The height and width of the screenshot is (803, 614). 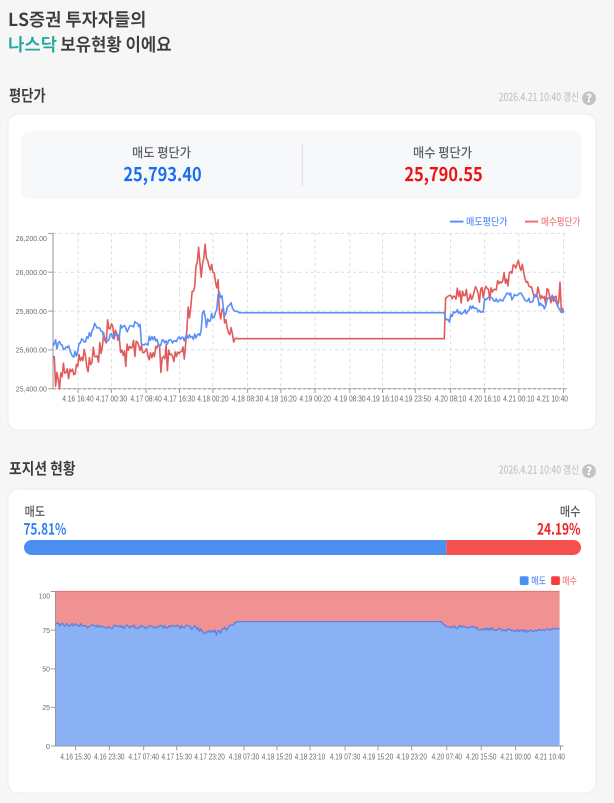 I want to click on svg-text: 25,800.00, so click(x=31, y=311).